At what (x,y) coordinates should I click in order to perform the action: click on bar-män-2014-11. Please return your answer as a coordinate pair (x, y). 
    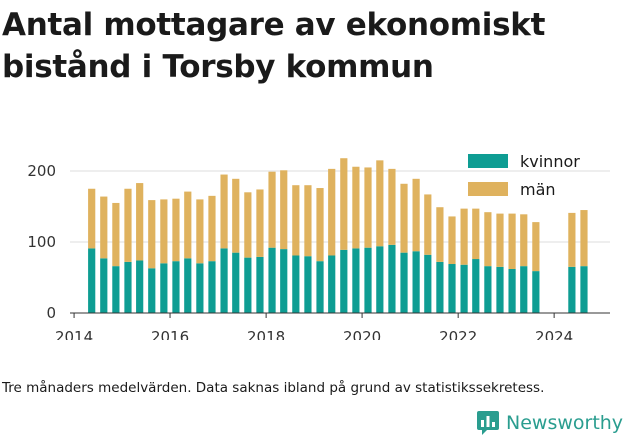
    Looking at the image, I should click on (116, 234).